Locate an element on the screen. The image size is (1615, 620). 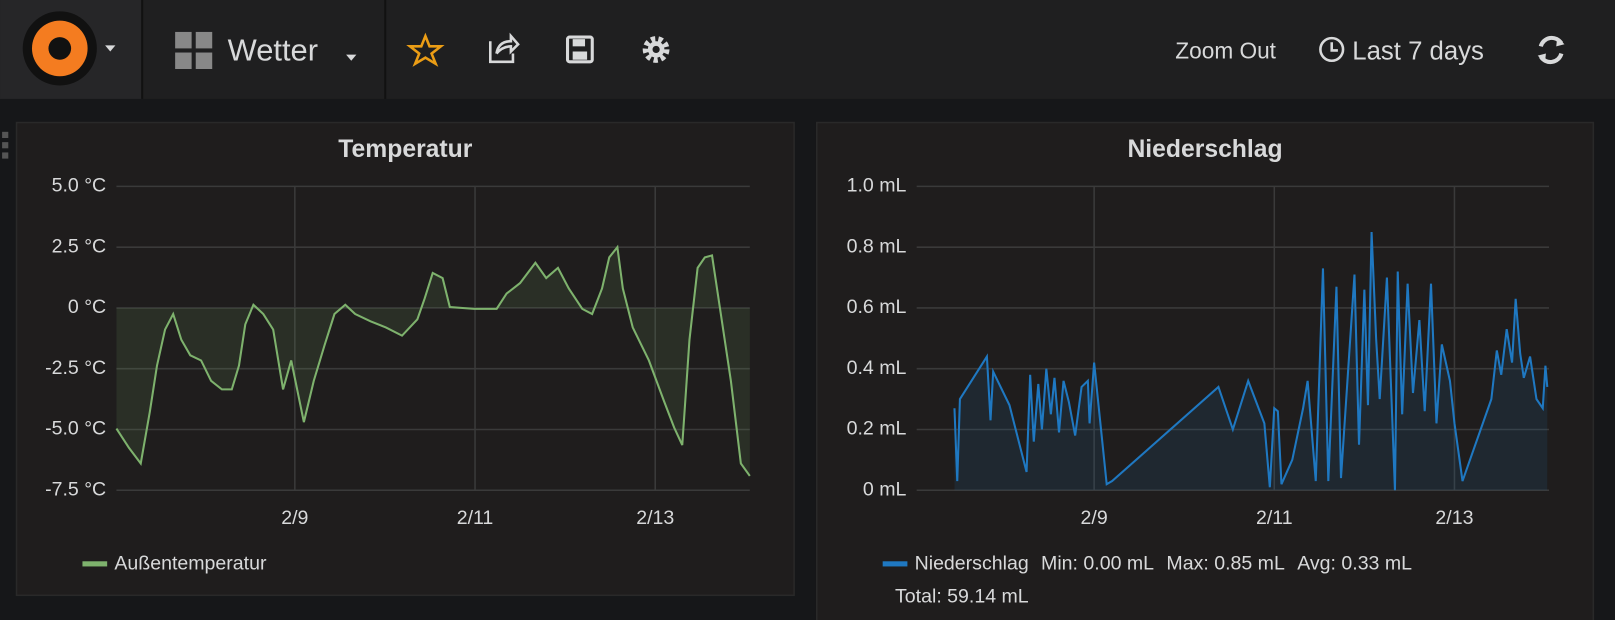
y-tick-label: 5.0 °C is located at coordinates (79, 186).